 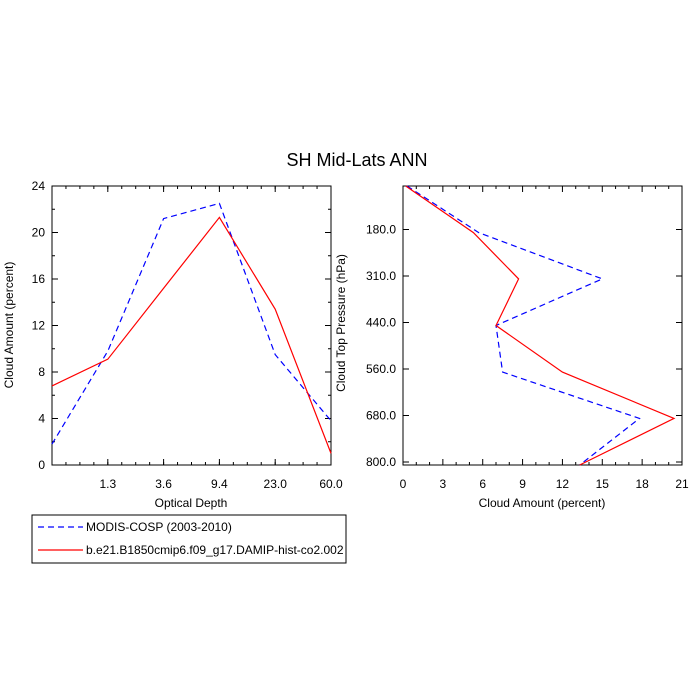 I want to click on left-series-line-modis, so click(x=191, y=323).